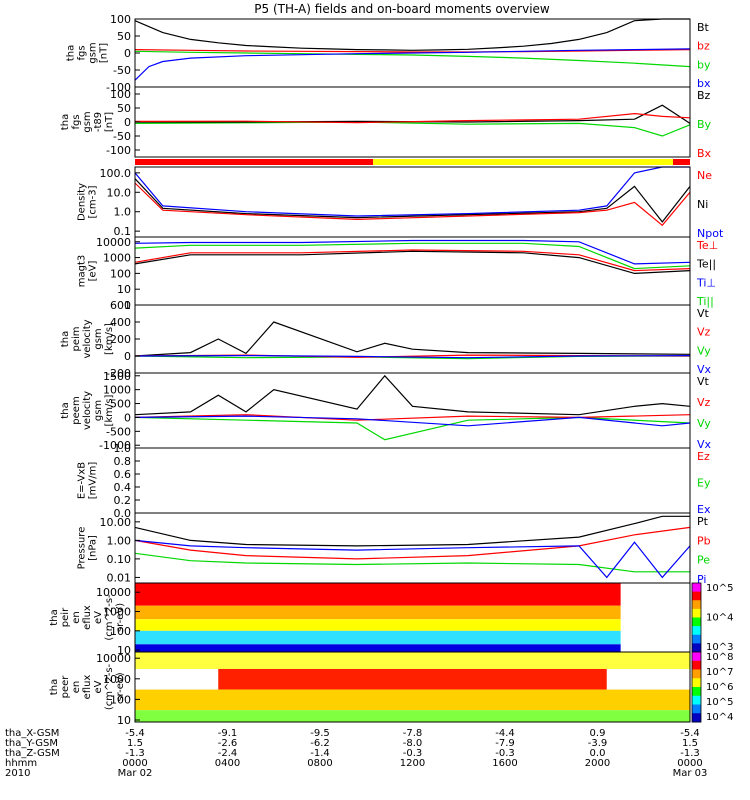 The height and width of the screenshot is (800, 750). I want to click on x-row-value: -5.4, so click(690, 733).